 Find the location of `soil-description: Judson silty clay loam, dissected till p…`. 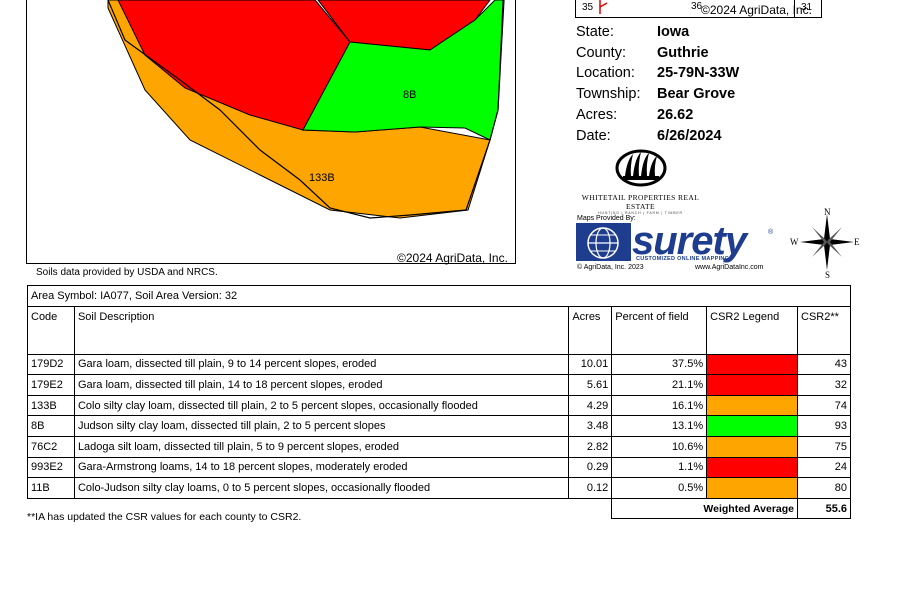

soil-description: Judson silty clay loam, dissected till p… is located at coordinates (321, 426).